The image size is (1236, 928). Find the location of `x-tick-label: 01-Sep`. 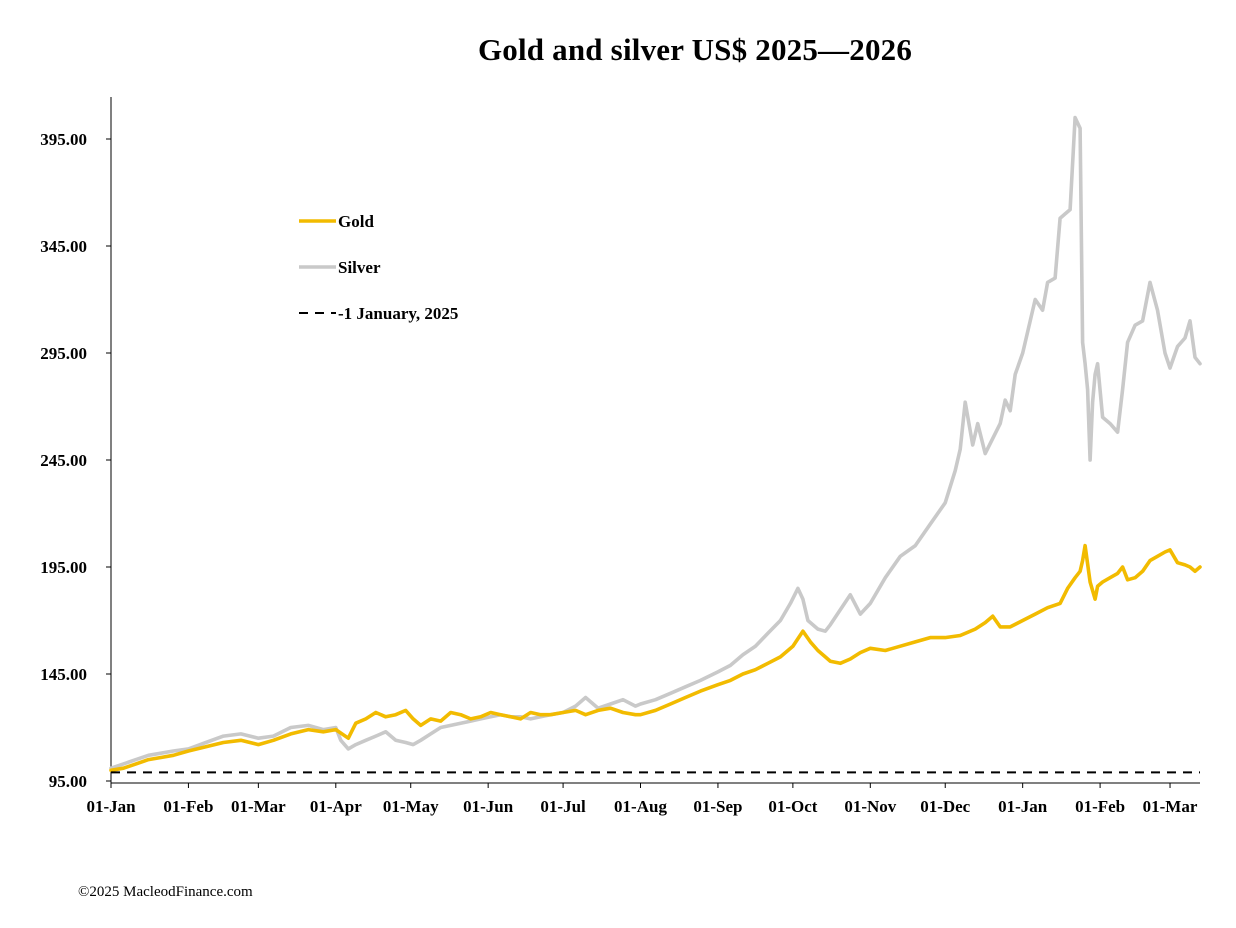

x-tick-label: 01-Sep is located at coordinates (717, 806).